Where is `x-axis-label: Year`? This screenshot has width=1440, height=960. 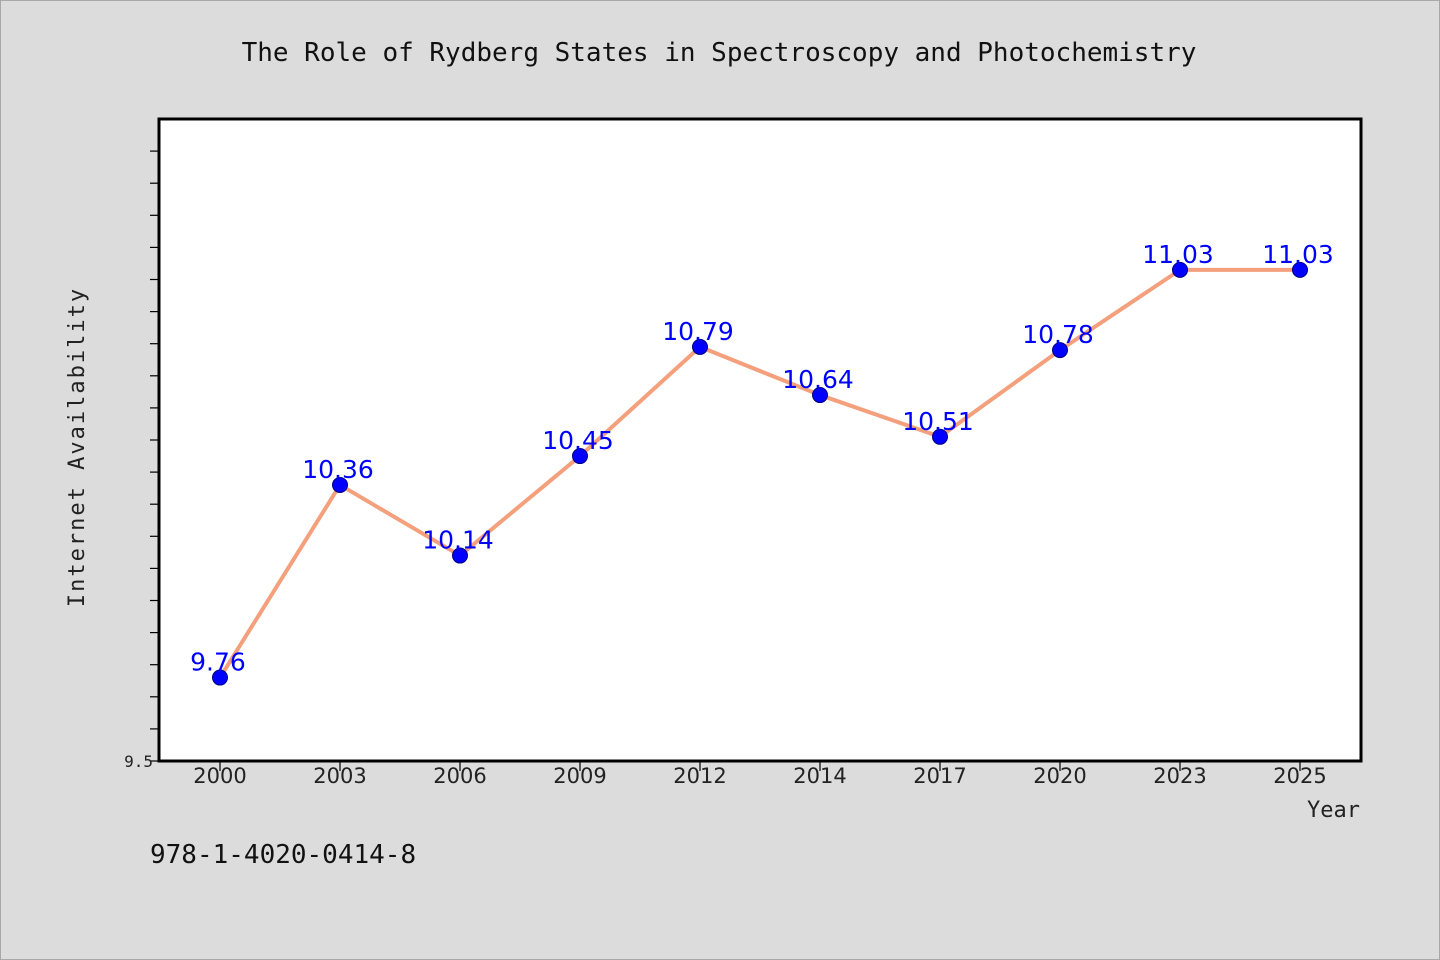
x-axis-label: Year is located at coordinates (1333, 810).